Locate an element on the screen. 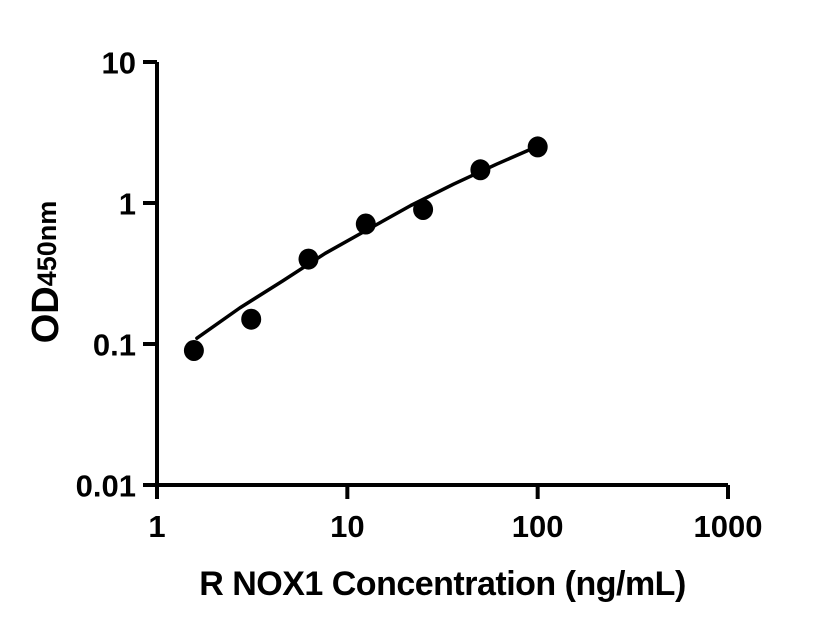  x-axis-tick-label: 10 is located at coordinates (347, 526).